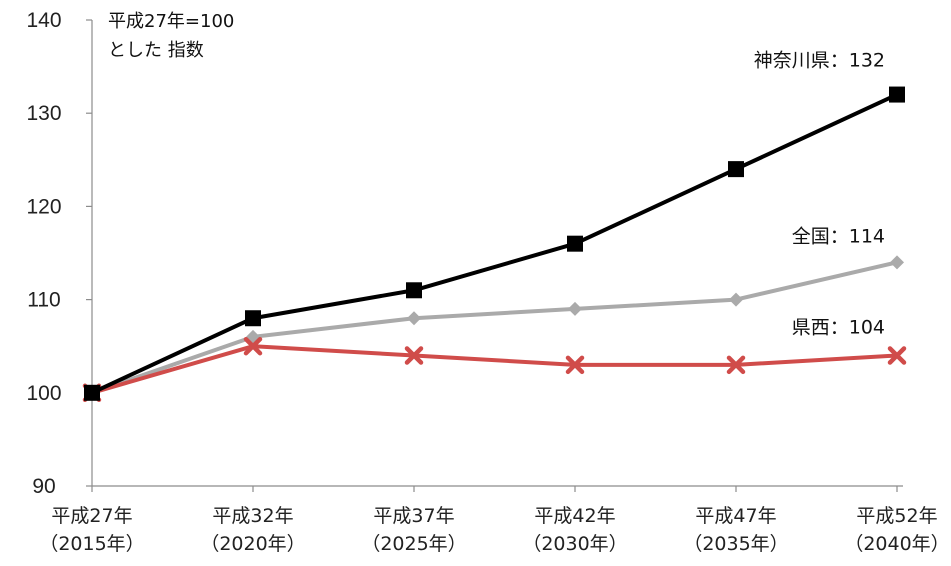 This screenshot has width=951, height=566. Describe the element at coordinates (43, 486) in the screenshot. I see `y-tick-label: 90` at that location.